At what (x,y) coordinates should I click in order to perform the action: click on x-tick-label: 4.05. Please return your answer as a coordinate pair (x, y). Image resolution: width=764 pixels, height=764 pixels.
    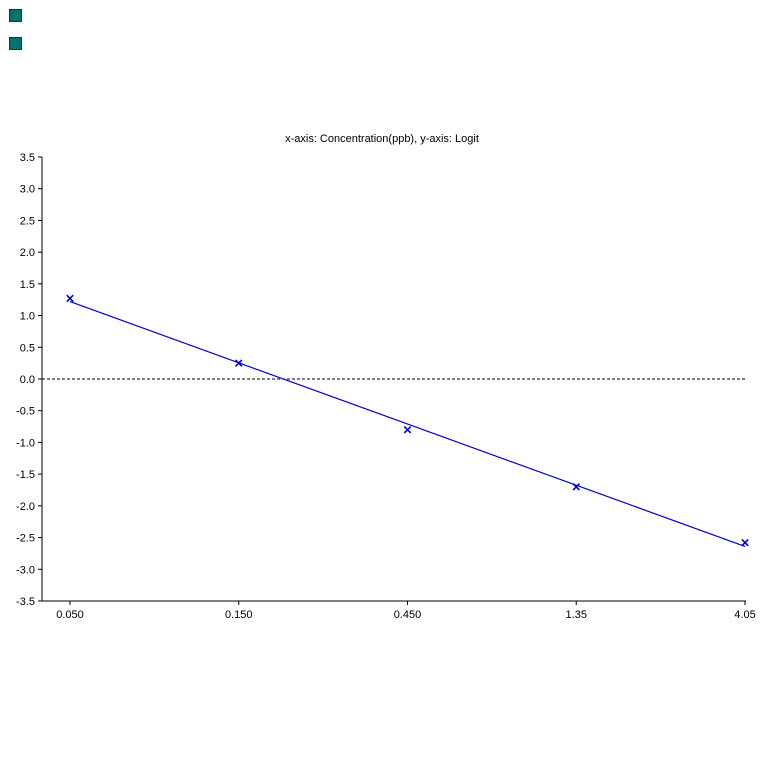
    Looking at the image, I should click on (744, 615).